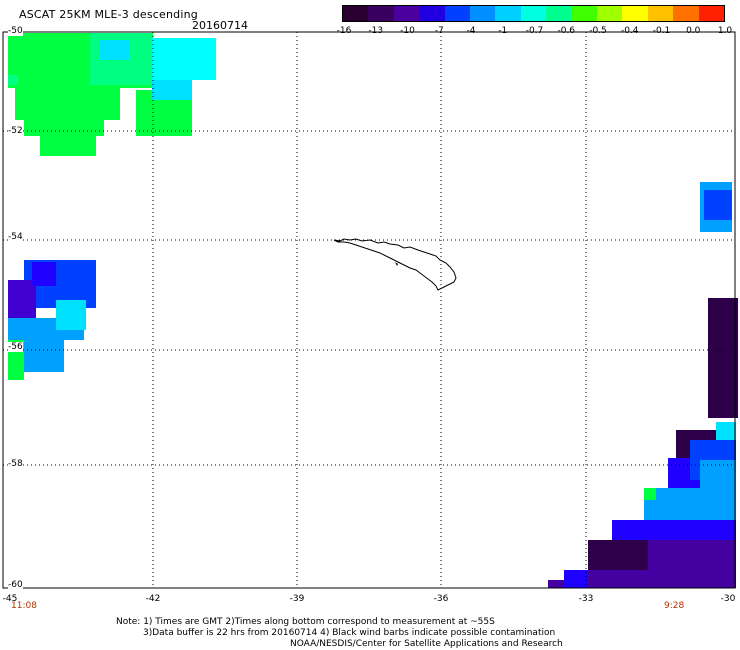 The height and width of the screenshot is (650, 740). What do you see at coordinates (661, 31) in the screenshot?
I see `color-scale-label: -0.1` at bounding box center [661, 31].